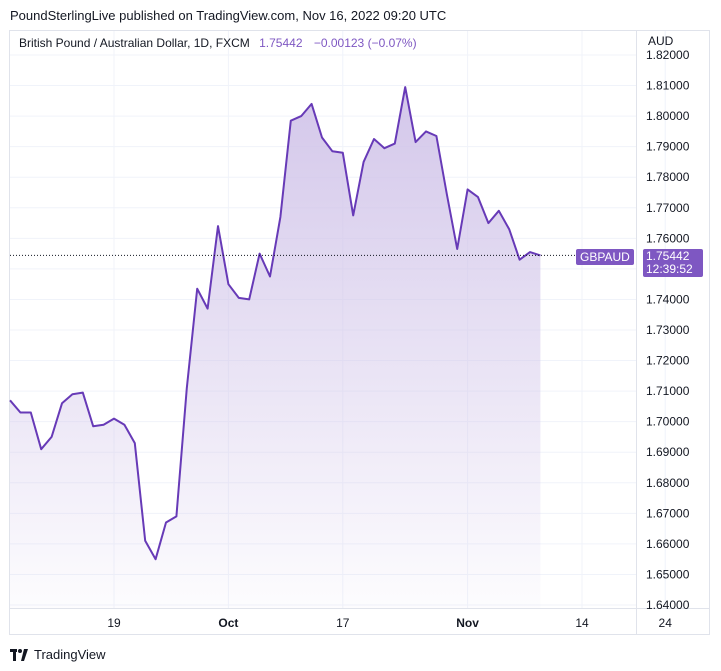  Describe the element at coordinates (668, 452) in the screenshot. I see `y-tick-label: 1.69000` at that location.